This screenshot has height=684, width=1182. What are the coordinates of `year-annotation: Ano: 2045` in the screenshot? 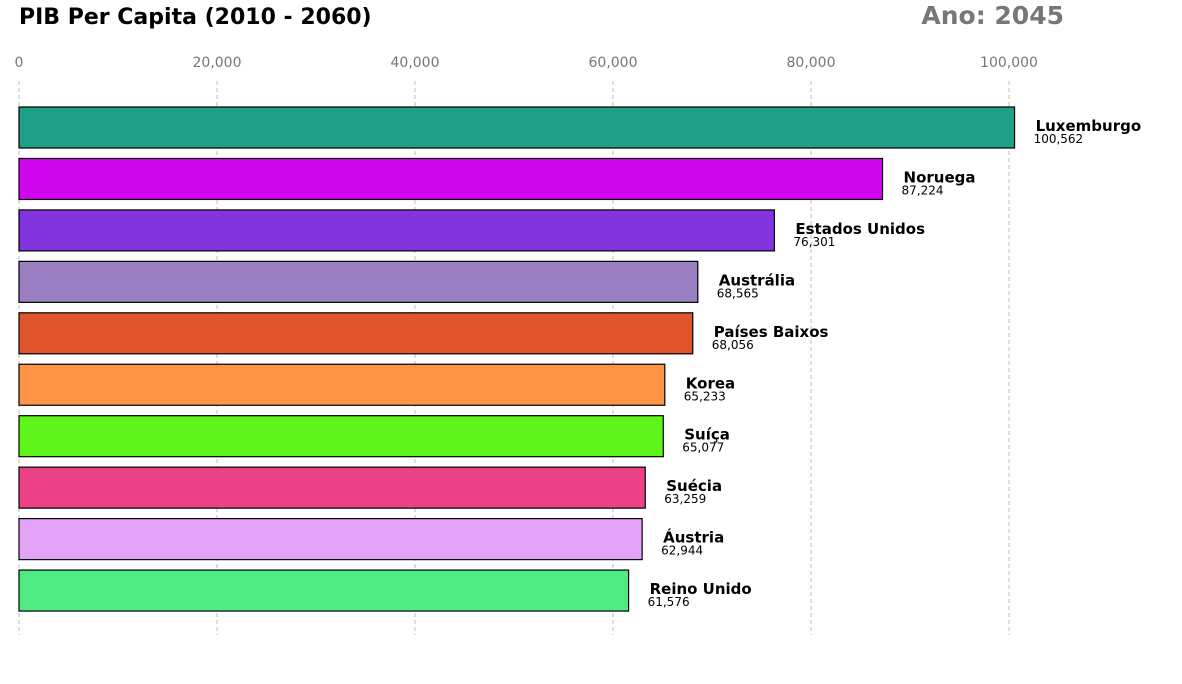 It's located at (992, 15).